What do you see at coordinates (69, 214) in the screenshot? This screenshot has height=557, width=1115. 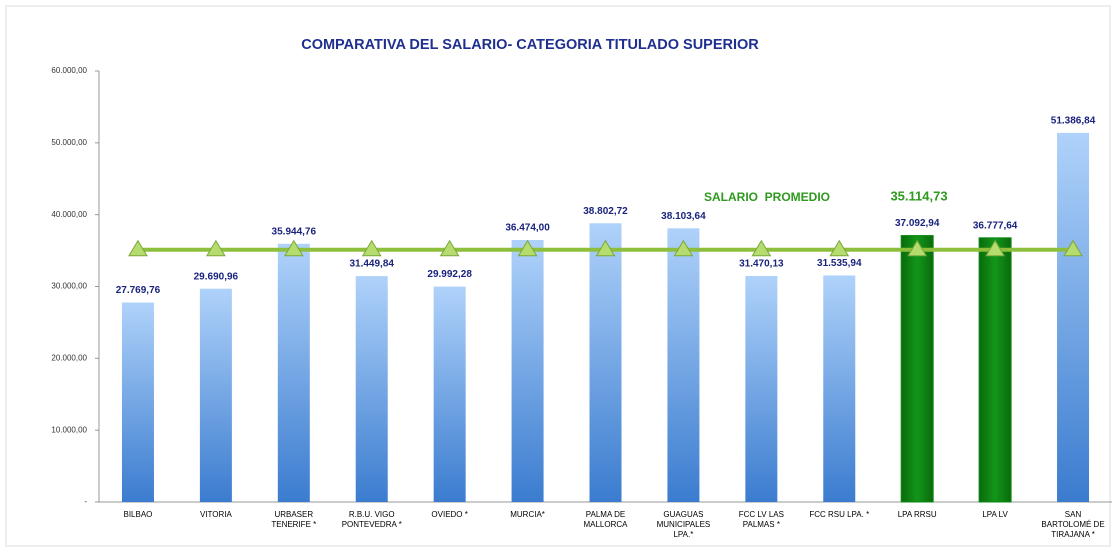 I see `y-tick-label: 40.000,00` at bounding box center [69, 214].